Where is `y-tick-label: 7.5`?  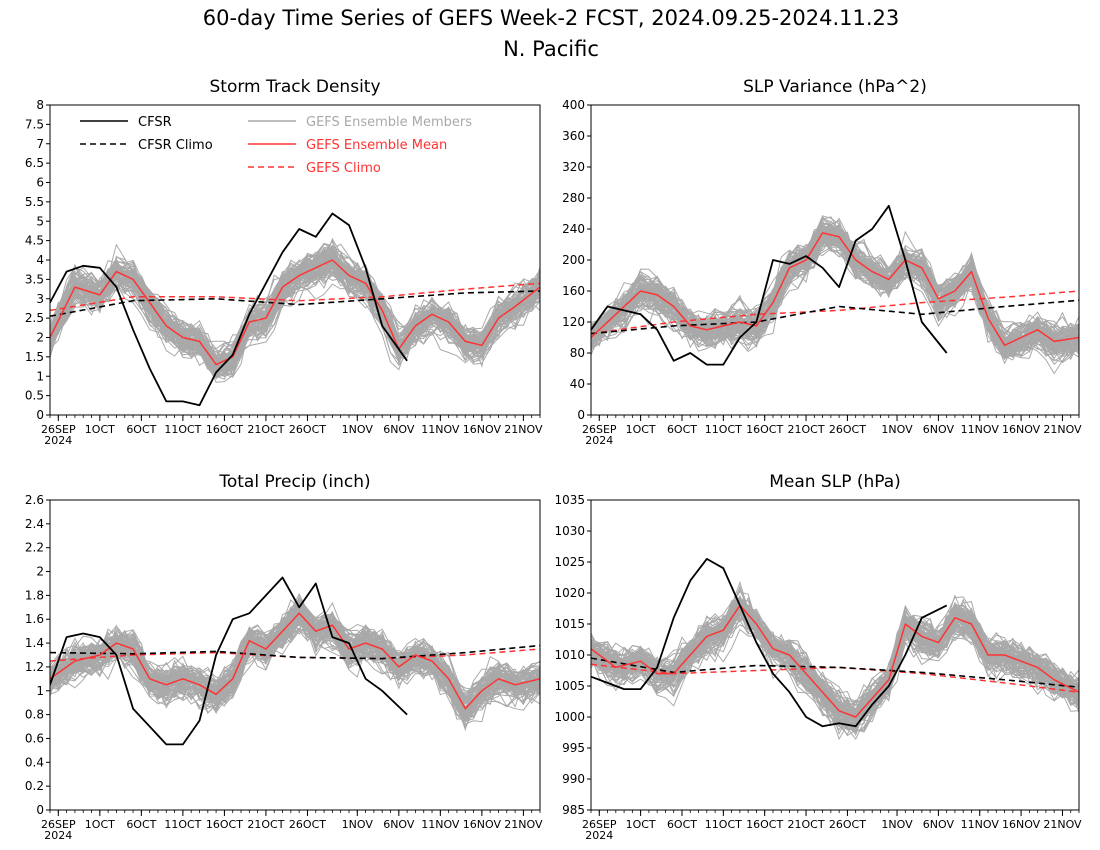
y-tick-label: 7.5 is located at coordinates (34, 124).